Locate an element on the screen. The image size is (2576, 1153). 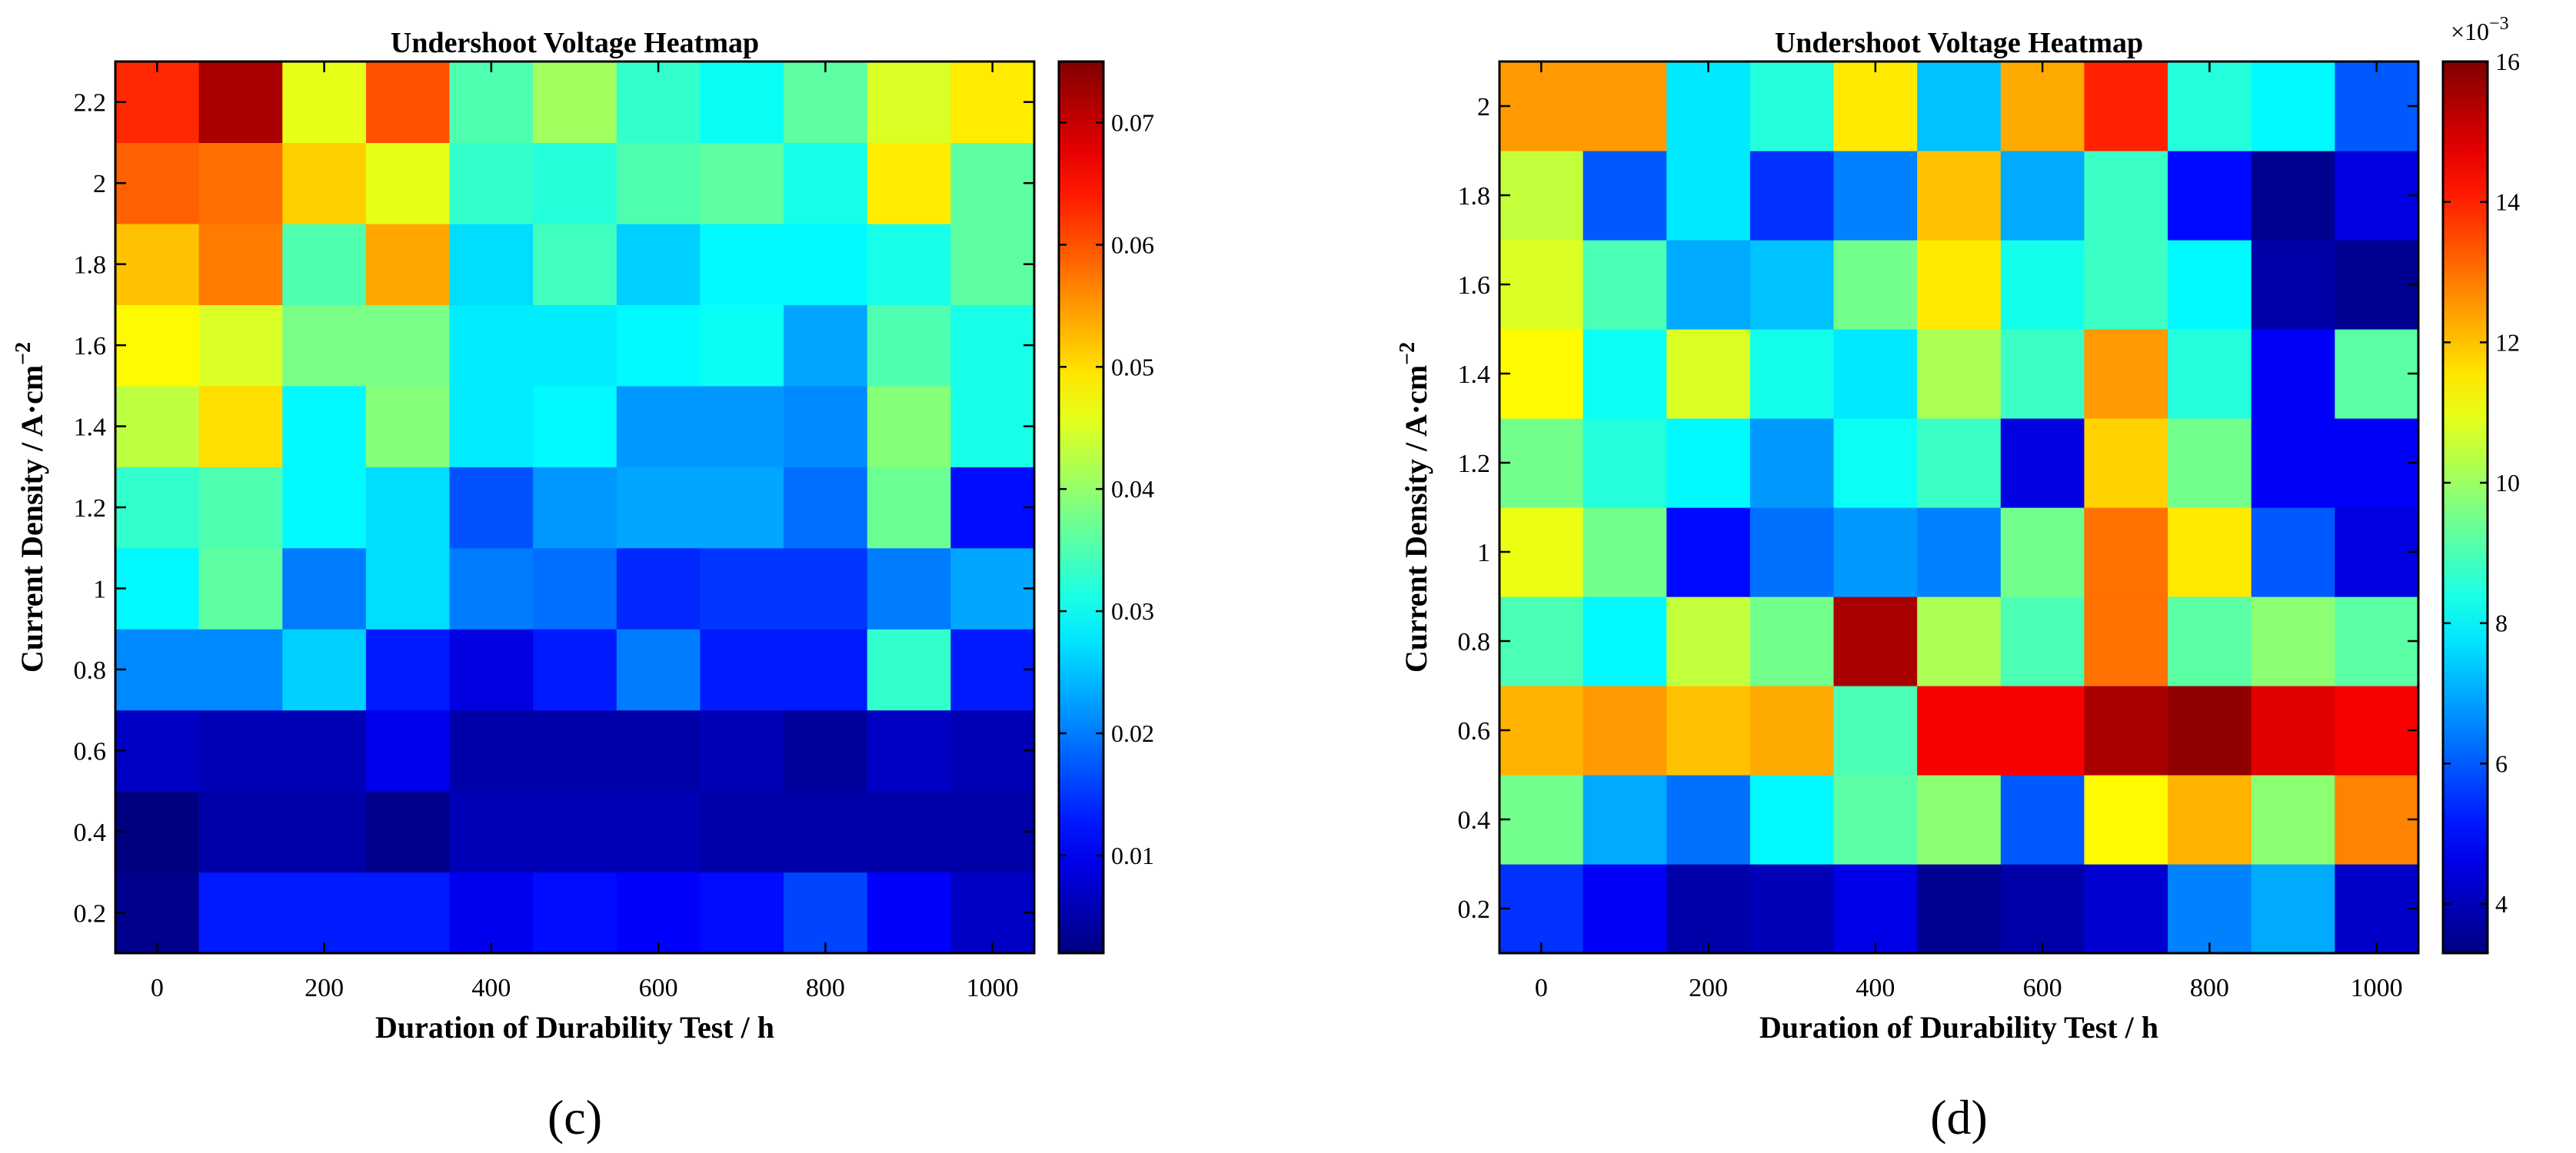
colorbar-tick-label: 0.07 is located at coordinates (1133, 122).